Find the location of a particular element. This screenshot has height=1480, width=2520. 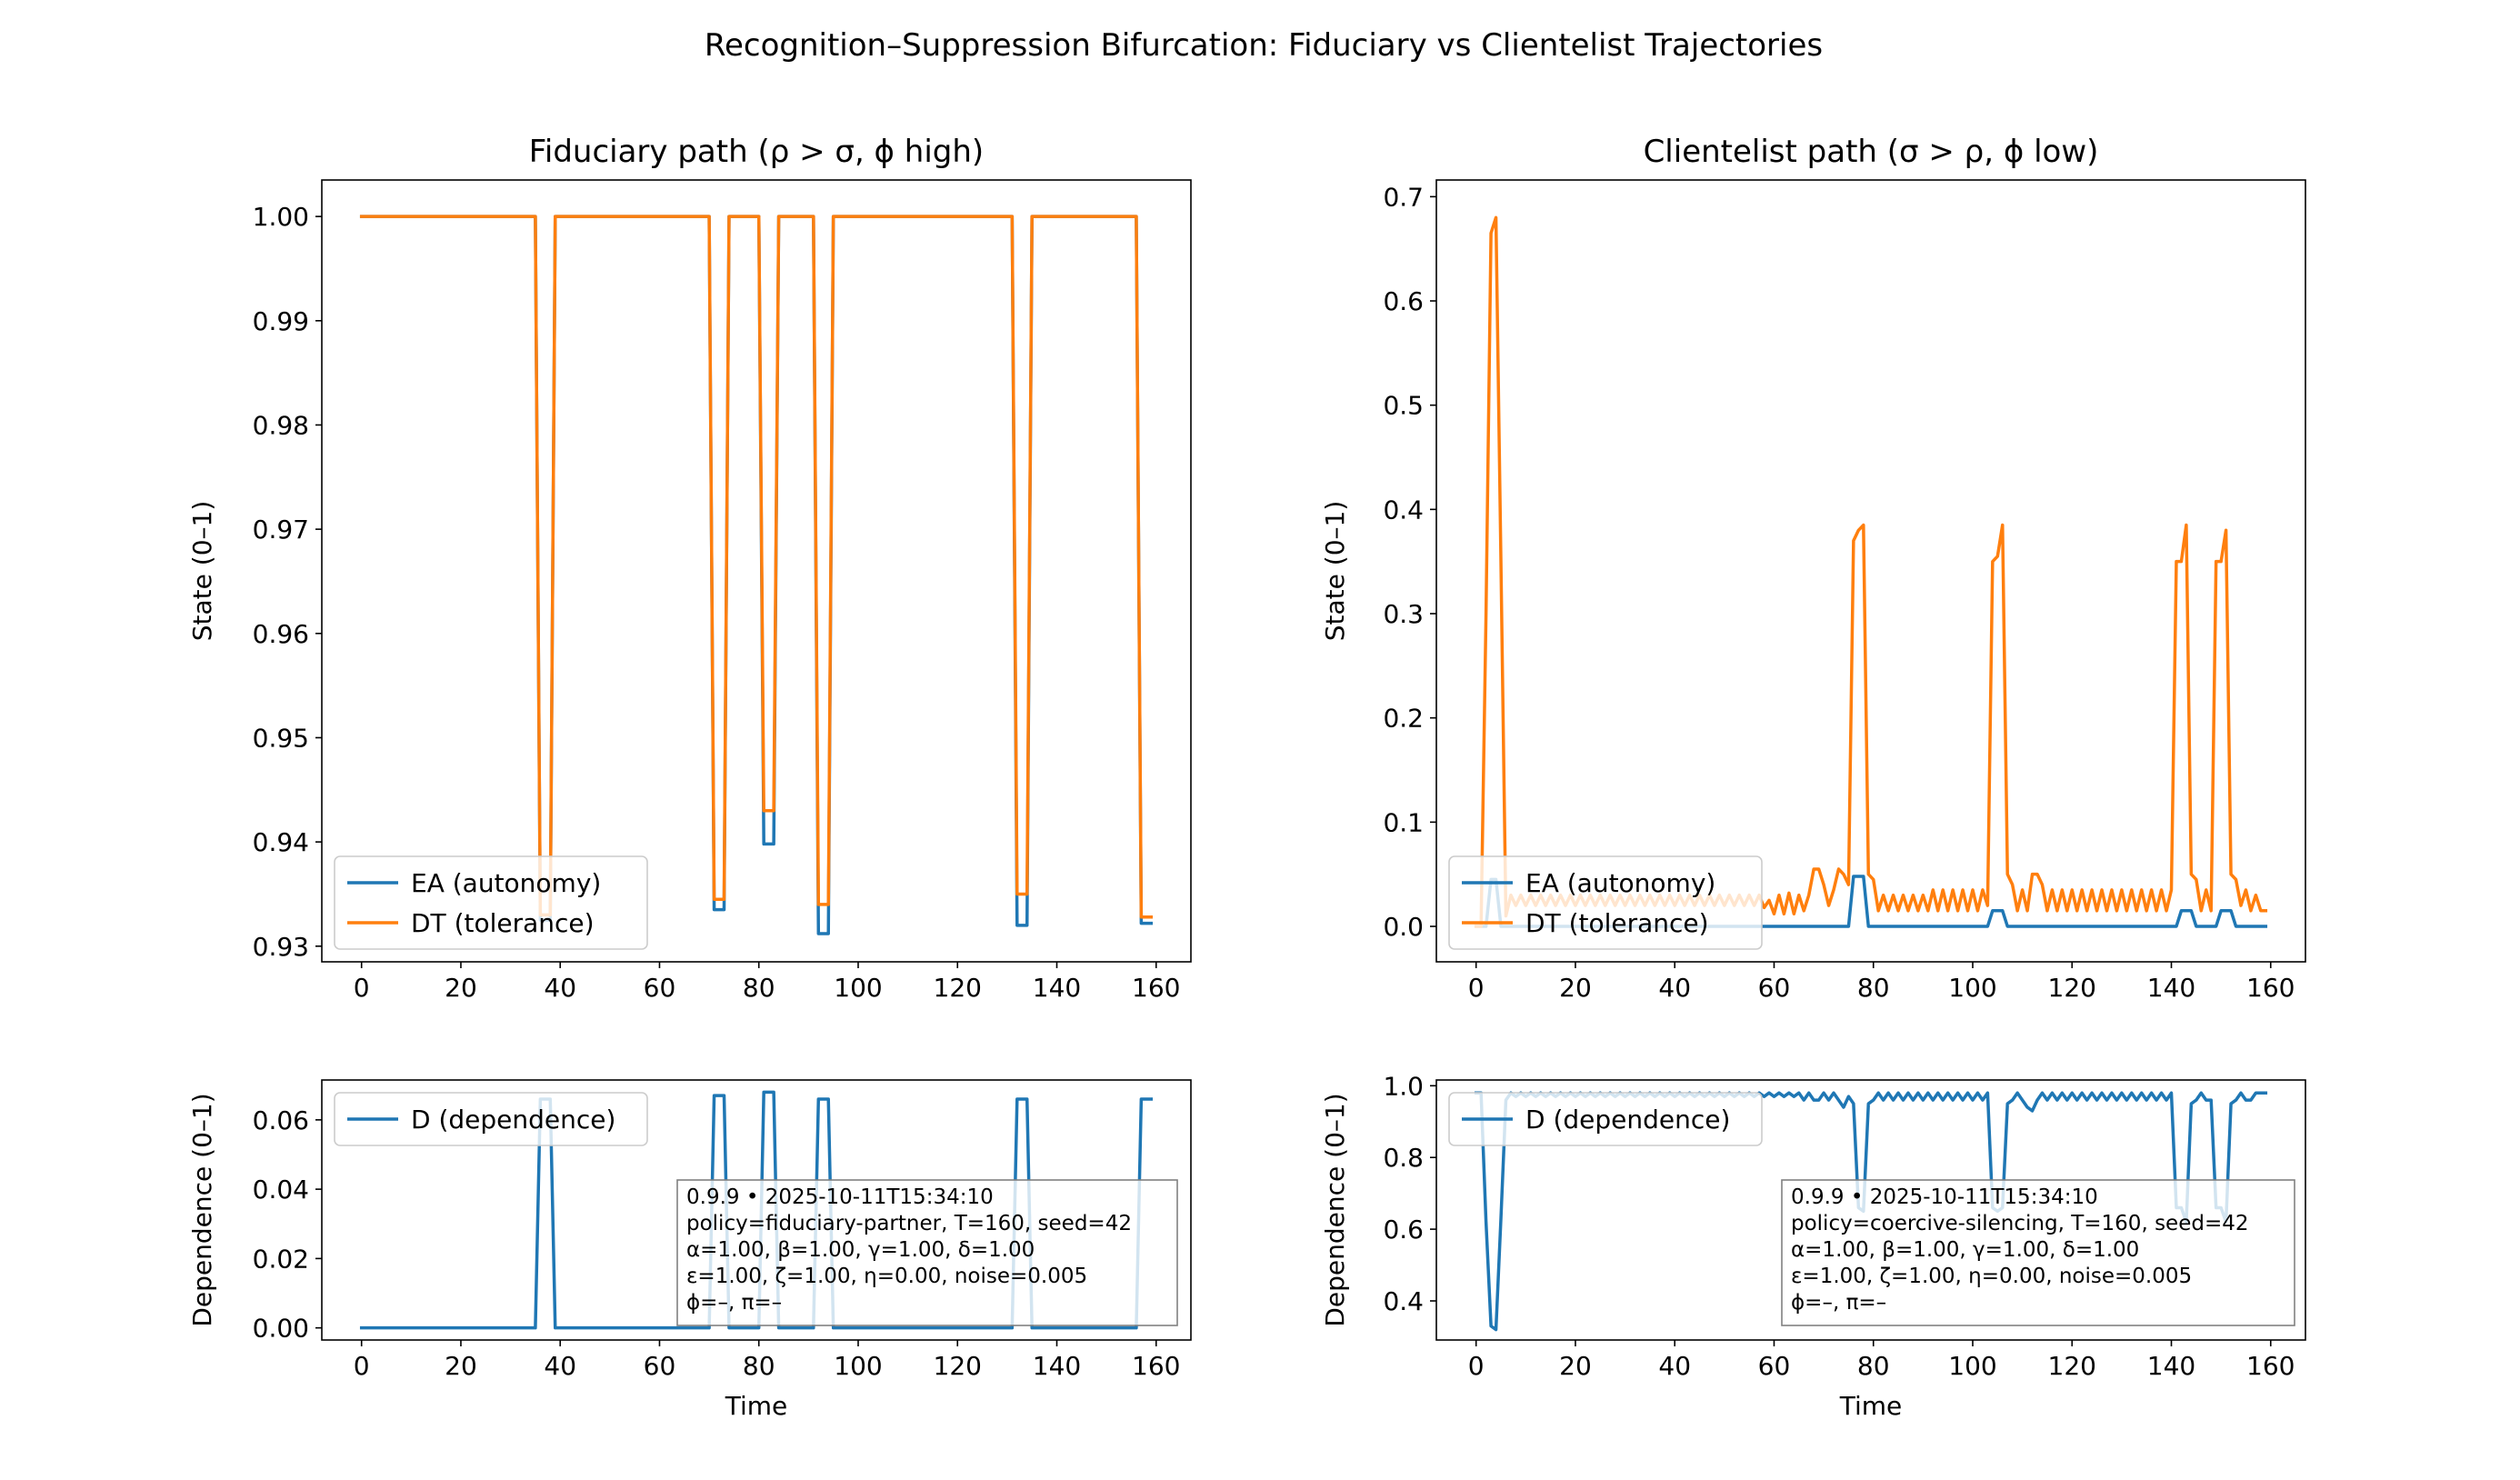

chart-title: Fiduciary path (ρ > σ, ϕ high) is located at coordinates (757, 152).